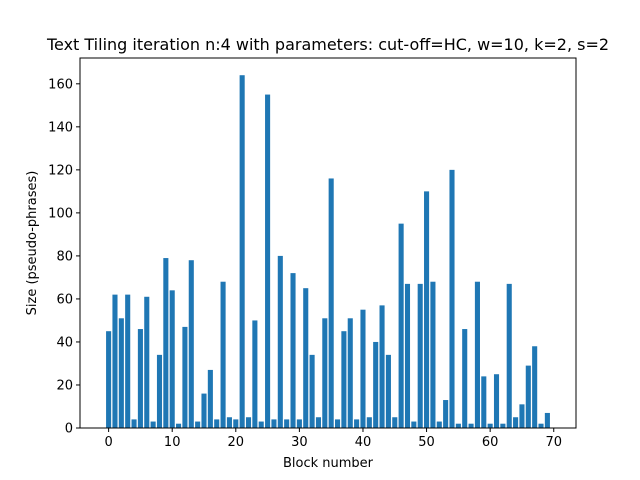  Describe the element at coordinates (32, 243) in the screenshot. I see `y-axis-label: Size (pseudo-phrases)` at that location.